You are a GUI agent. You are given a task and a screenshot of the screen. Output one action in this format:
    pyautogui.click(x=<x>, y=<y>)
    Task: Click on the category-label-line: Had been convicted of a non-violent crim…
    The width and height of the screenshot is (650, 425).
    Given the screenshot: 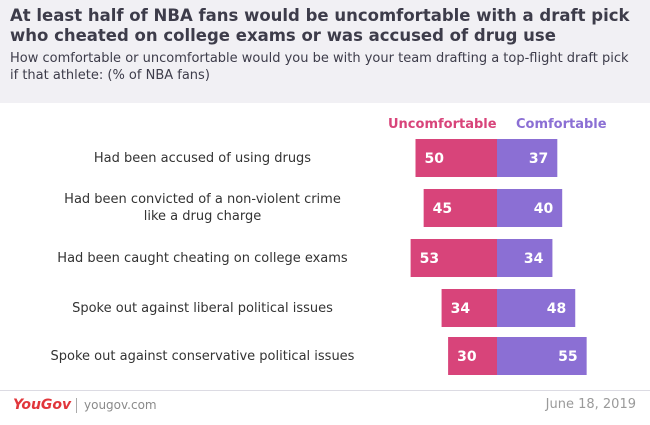 What is the action you would take?
    pyautogui.click(x=202, y=199)
    